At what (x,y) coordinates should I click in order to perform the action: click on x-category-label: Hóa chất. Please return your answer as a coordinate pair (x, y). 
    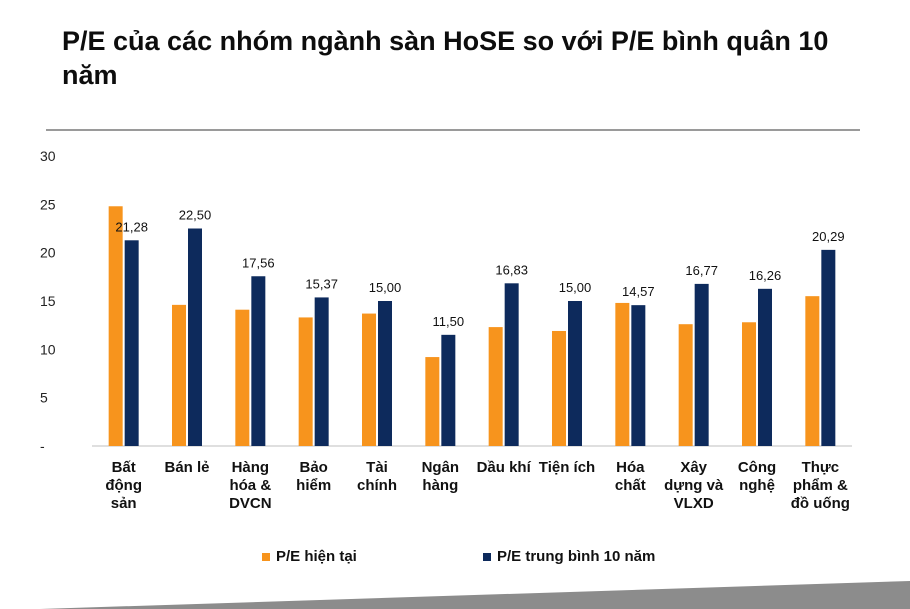
    Looking at the image, I should click on (630, 476).